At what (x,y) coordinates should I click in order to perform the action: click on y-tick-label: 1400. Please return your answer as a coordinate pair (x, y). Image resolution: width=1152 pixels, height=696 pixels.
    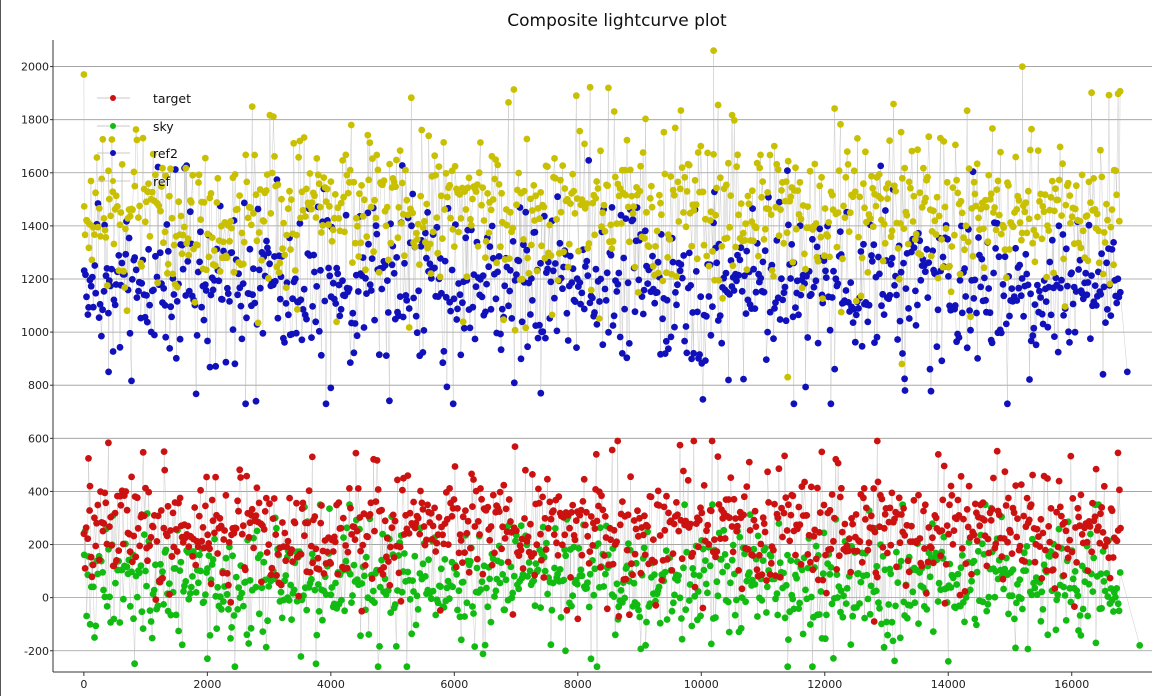
    Looking at the image, I should click on (35, 226).